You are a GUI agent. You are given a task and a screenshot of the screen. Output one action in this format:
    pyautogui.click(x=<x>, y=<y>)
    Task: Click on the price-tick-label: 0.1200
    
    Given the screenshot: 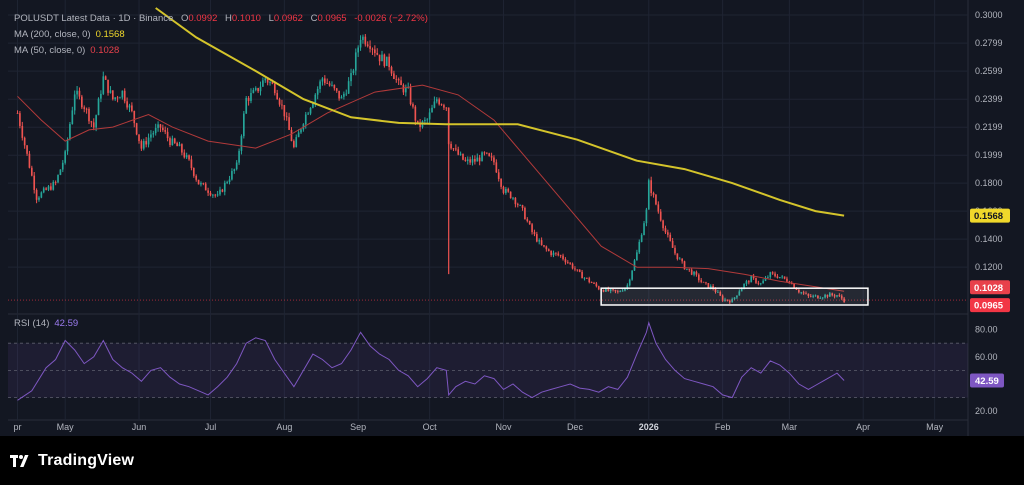 What is the action you would take?
    pyautogui.click(x=989, y=267)
    